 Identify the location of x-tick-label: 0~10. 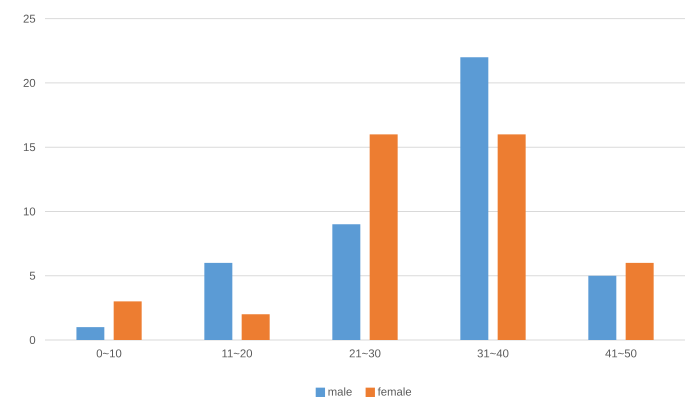
(109, 353).